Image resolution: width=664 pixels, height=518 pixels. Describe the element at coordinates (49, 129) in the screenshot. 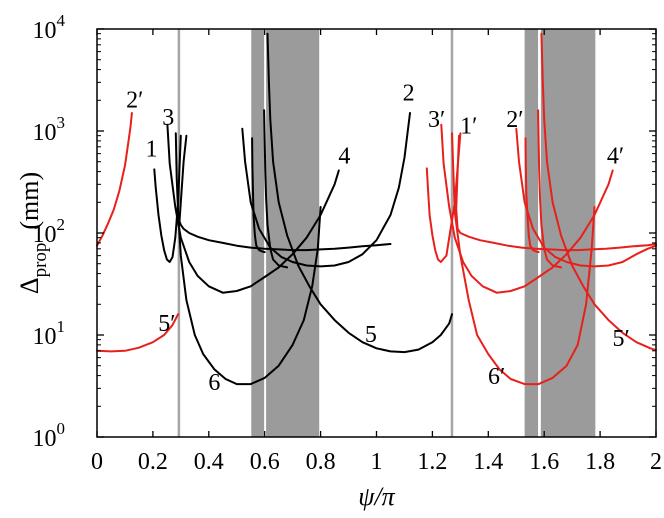

I see `y-tick-label: 10³` at that location.